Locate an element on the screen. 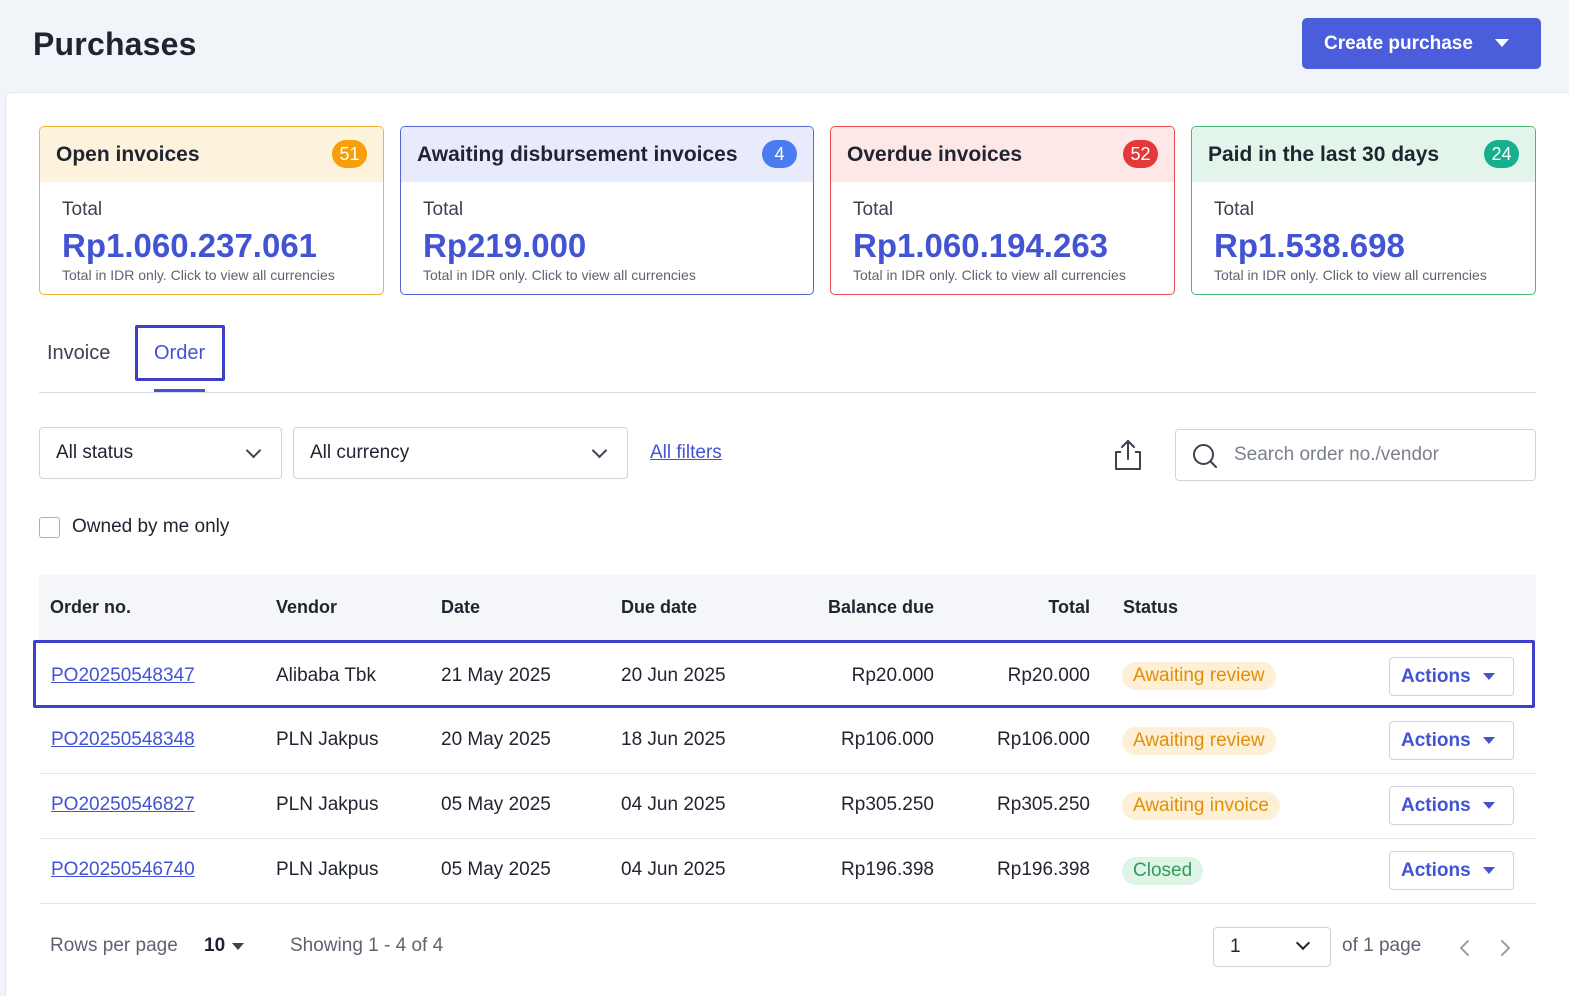 This screenshot has height=996, width=1569. tab-invoice: Invoice is located at coordinates (79, 353).